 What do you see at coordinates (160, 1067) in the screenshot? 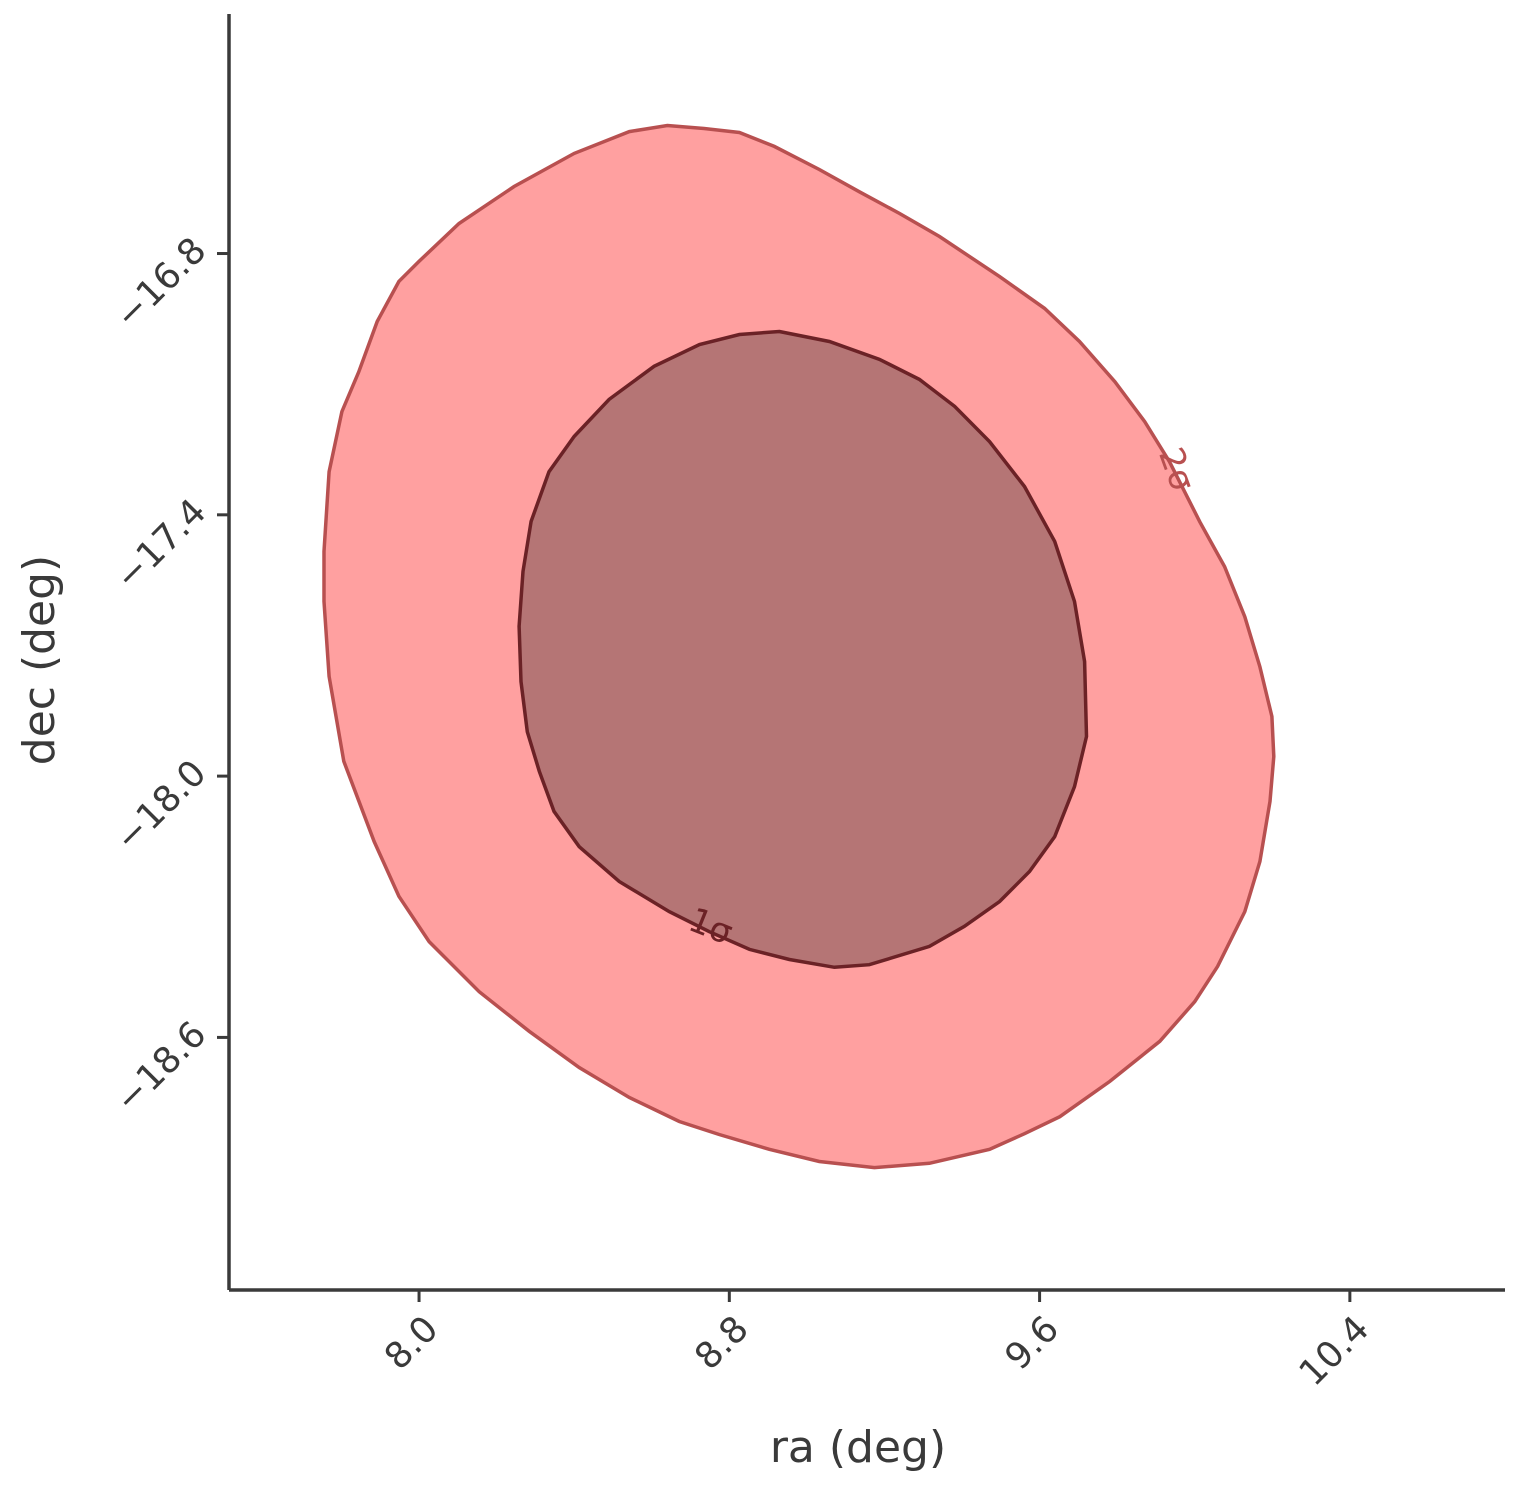
I see `y-tick-label: −18.6` at bounding box center [160, 1067].